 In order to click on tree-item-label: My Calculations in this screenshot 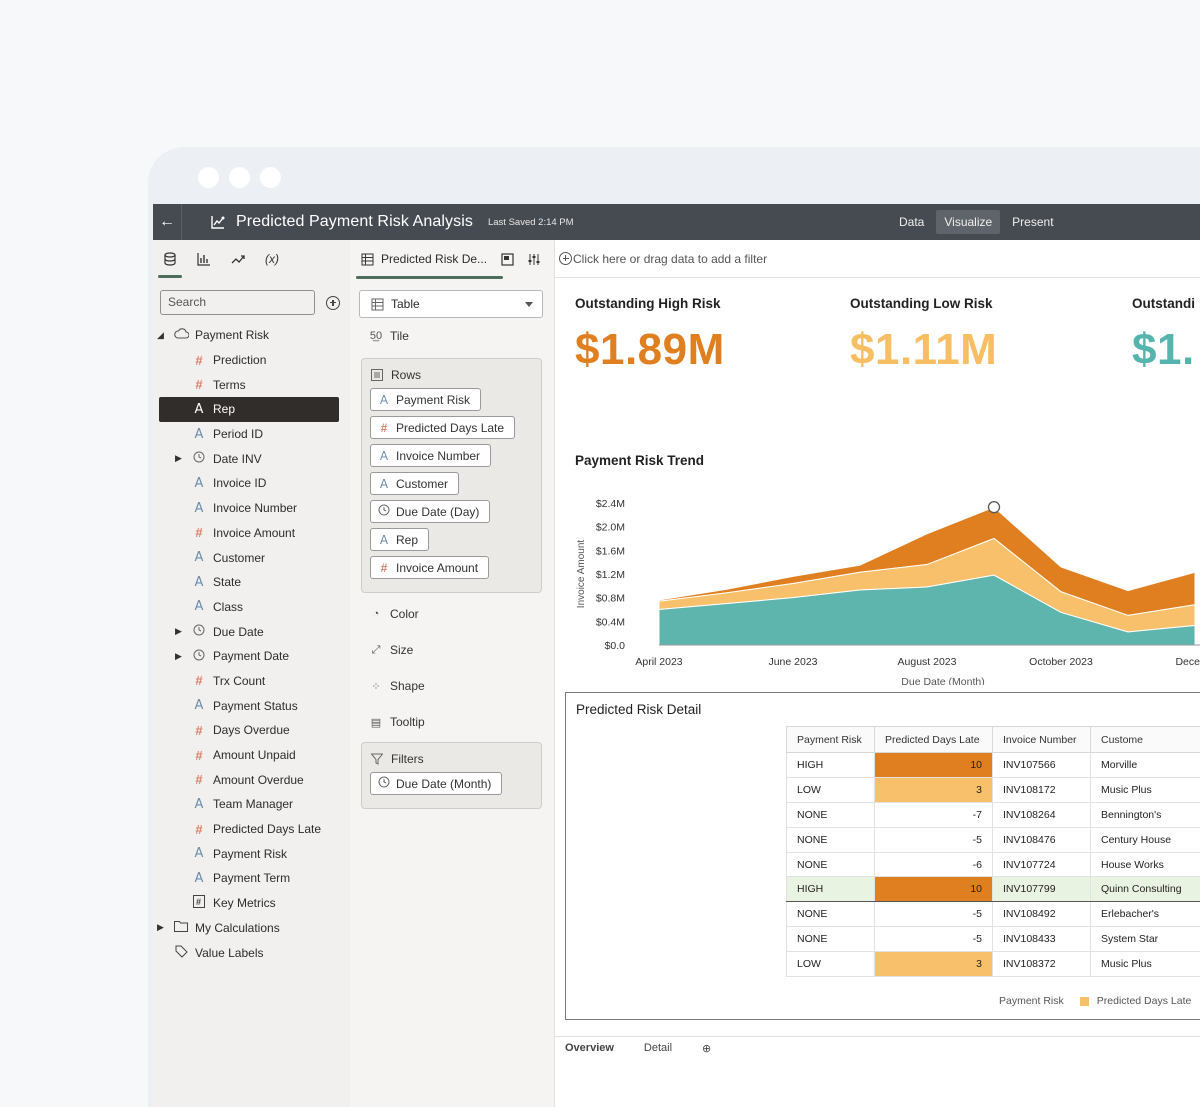, I will do `click(237, 928)`.